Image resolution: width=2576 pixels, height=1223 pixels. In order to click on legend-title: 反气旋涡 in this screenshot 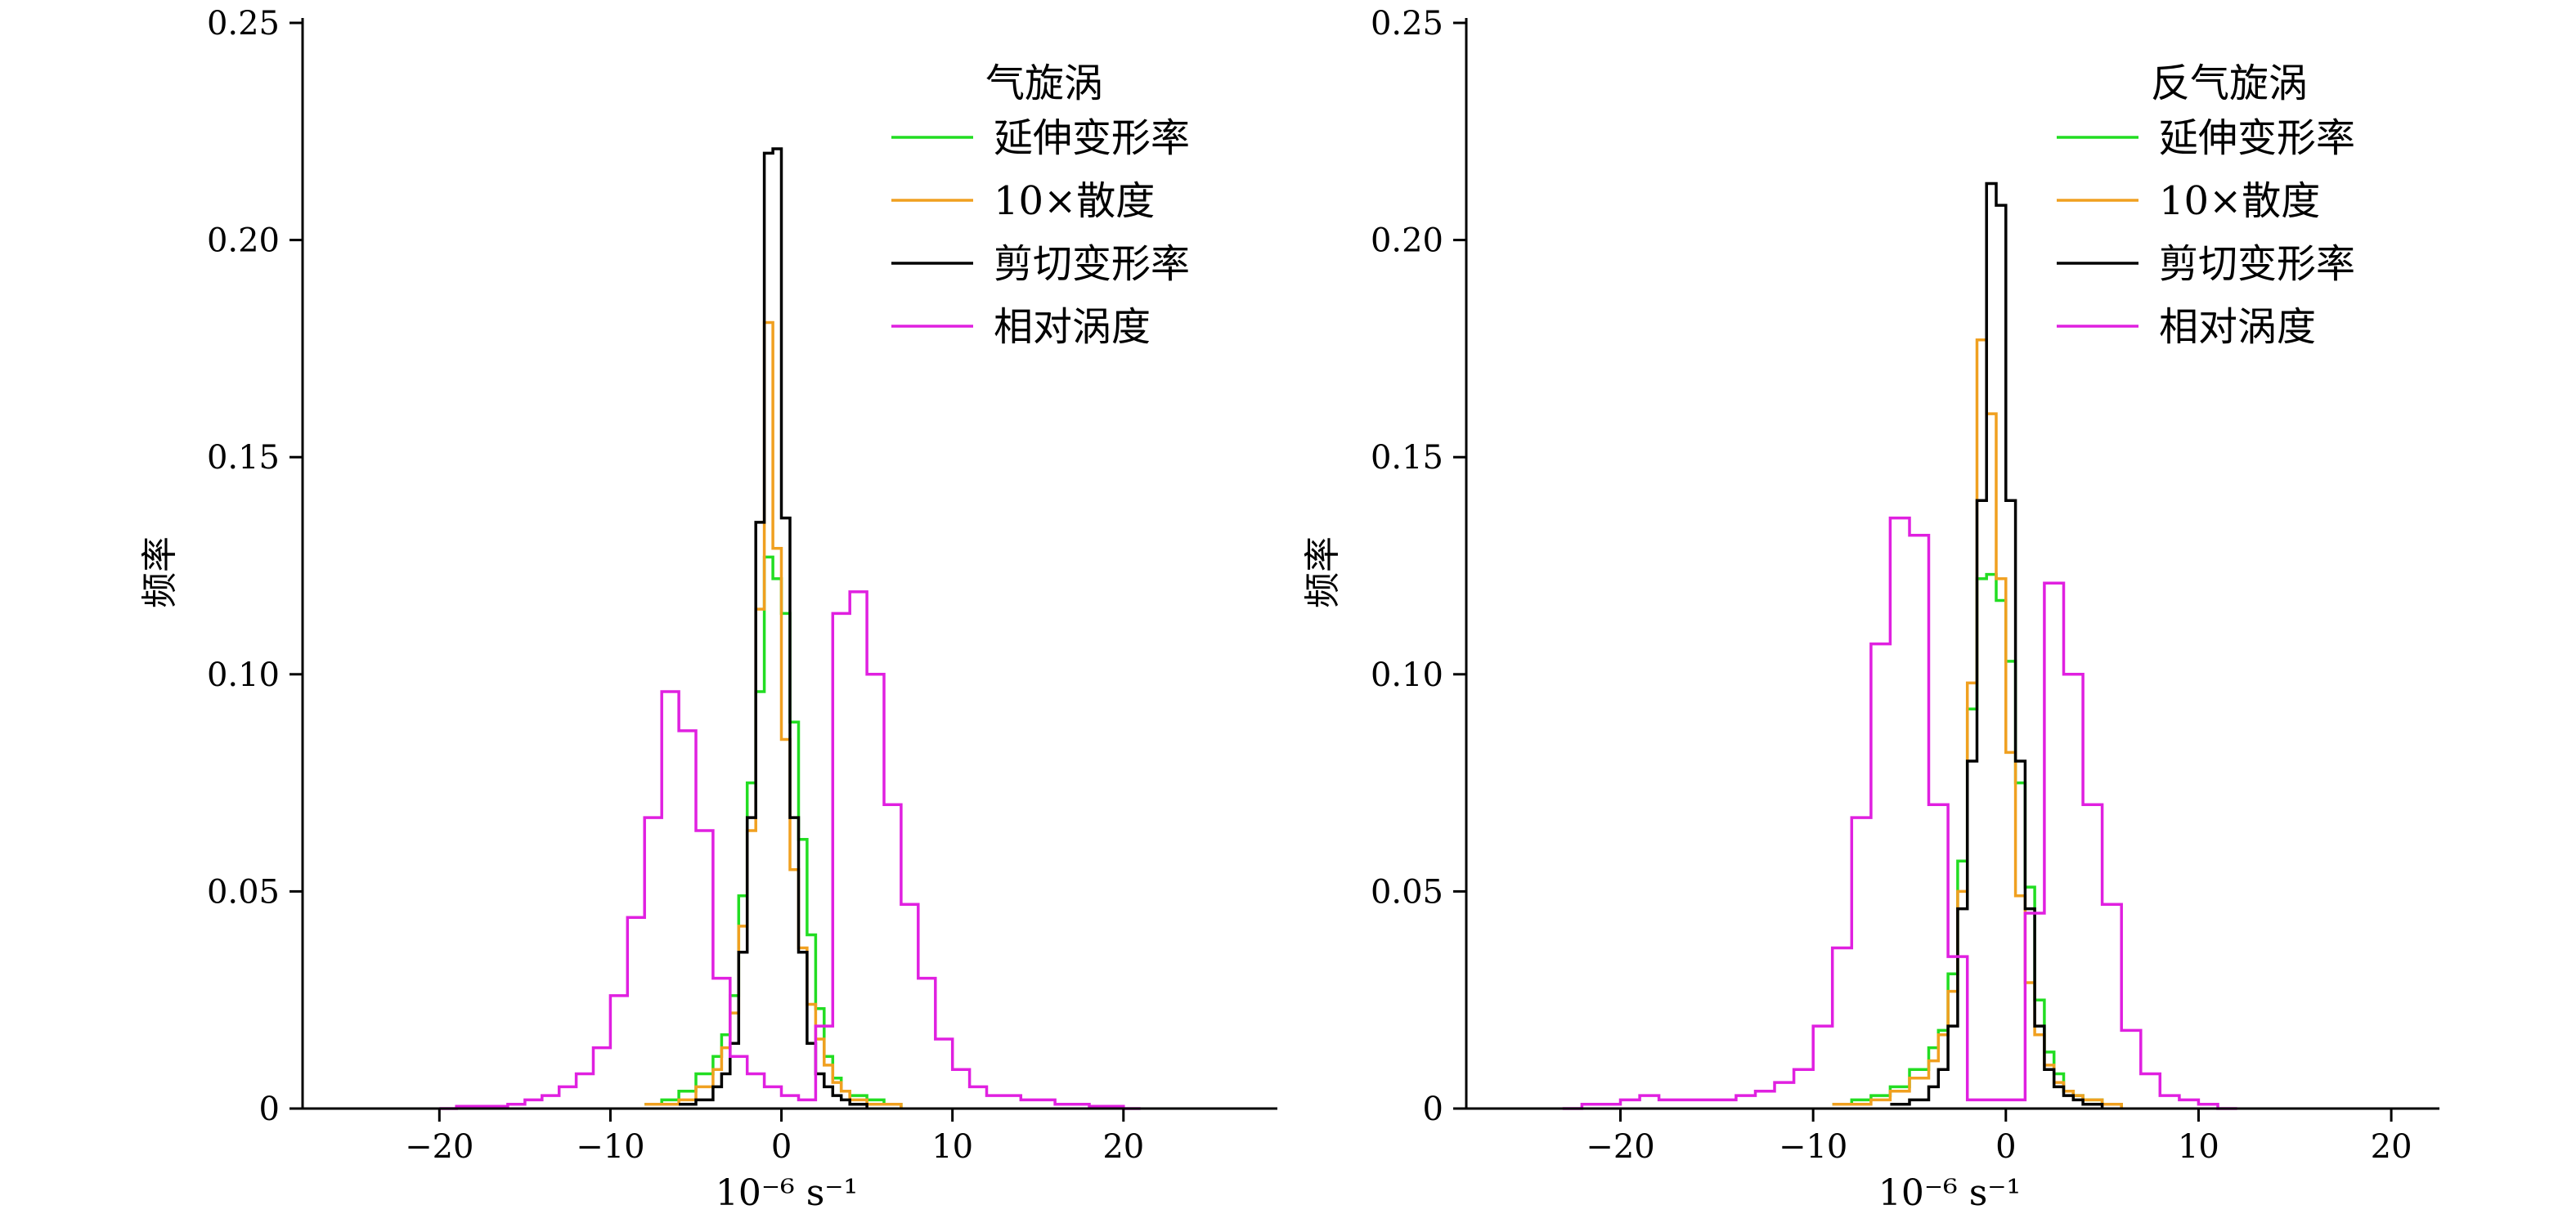, I will do `click(2229, 83)`.